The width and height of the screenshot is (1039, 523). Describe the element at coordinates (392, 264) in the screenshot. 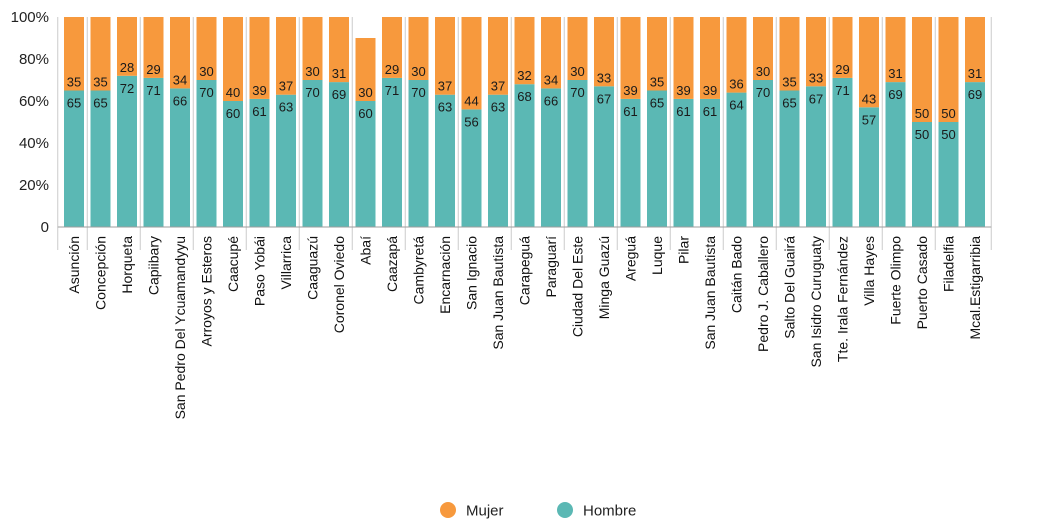

I see `x-tick-label: Caazapá` at that location.